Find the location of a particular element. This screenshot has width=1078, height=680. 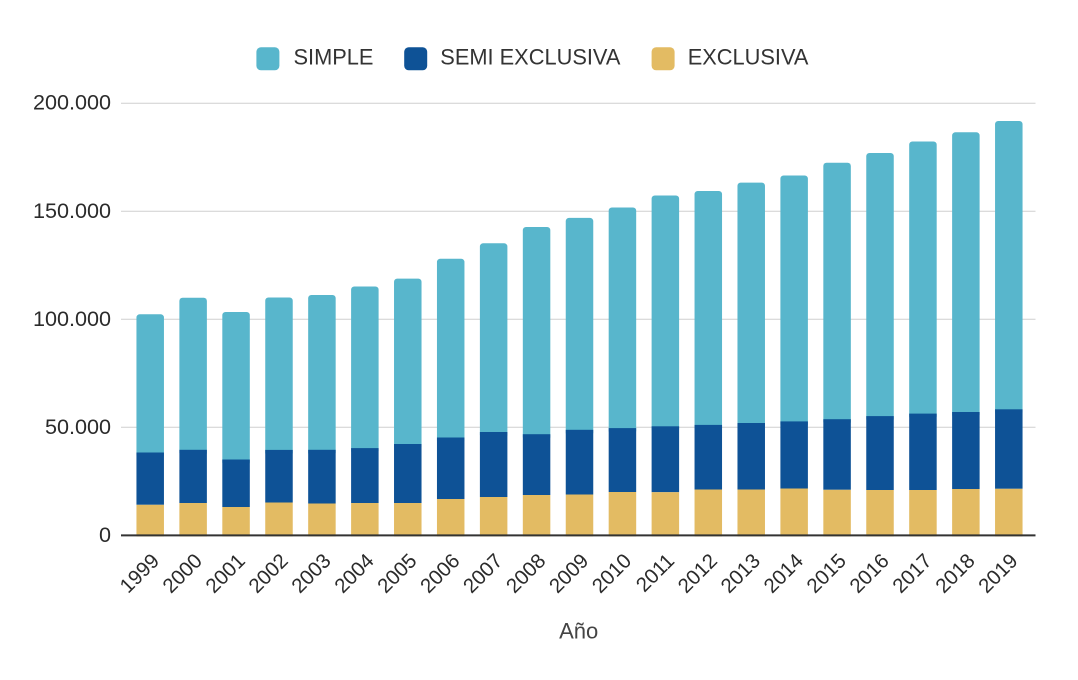

svg-text: 0 is located at coordinates (105, 534).